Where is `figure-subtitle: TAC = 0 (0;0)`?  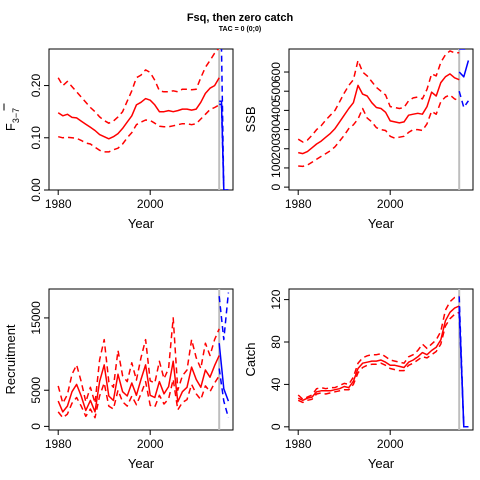
figure-subtitle: TAC = 0 (0;0) is located at coordinates (240, 29).